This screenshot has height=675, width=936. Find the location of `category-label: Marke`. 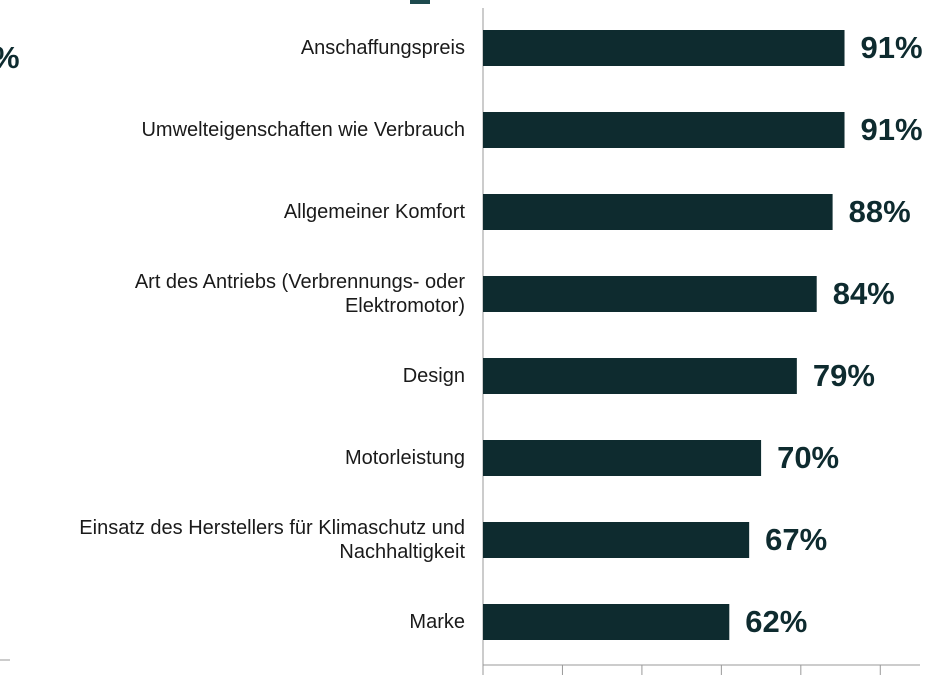

category-label: Marke is located at coordinates (437, 622).